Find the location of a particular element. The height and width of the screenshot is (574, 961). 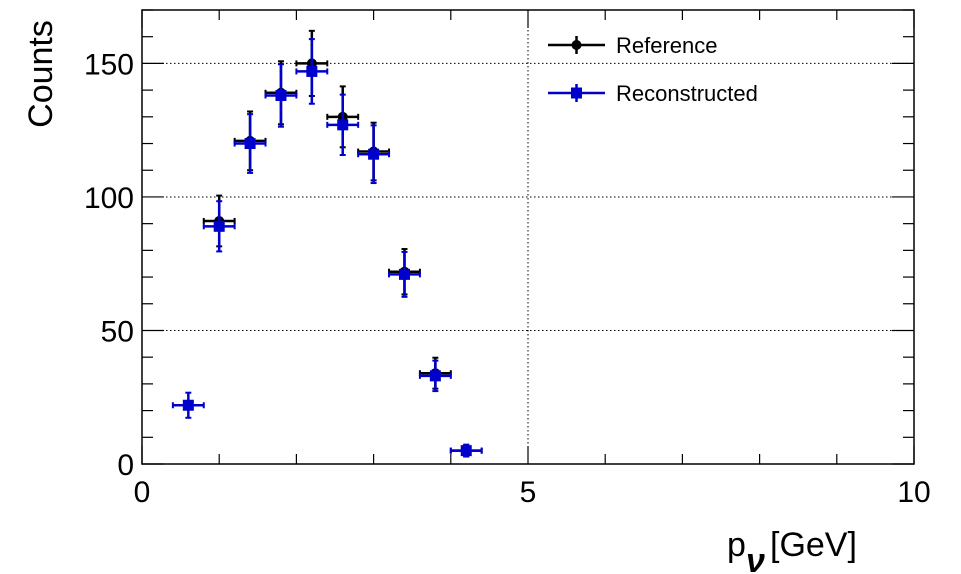

x-axis-title: p ν [GeV] is located at coordinates (792, 550).